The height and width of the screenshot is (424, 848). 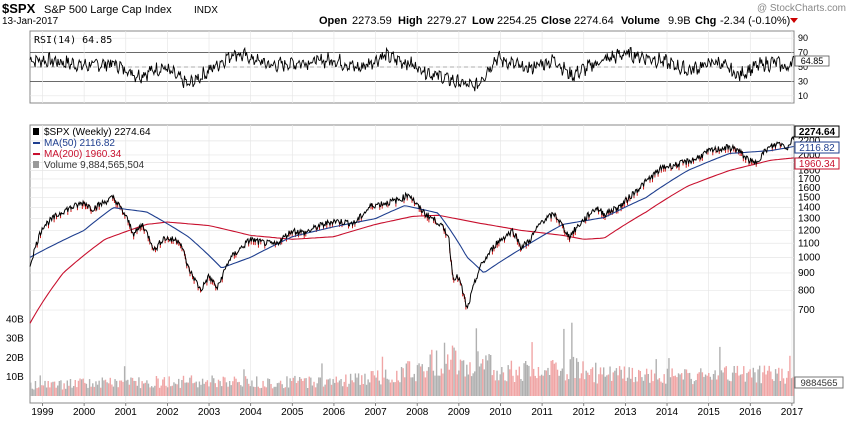 What do you see at coordinates (333, 21) in the screenshot?
I see `open-label: Open` at bounding box center [333, 21].